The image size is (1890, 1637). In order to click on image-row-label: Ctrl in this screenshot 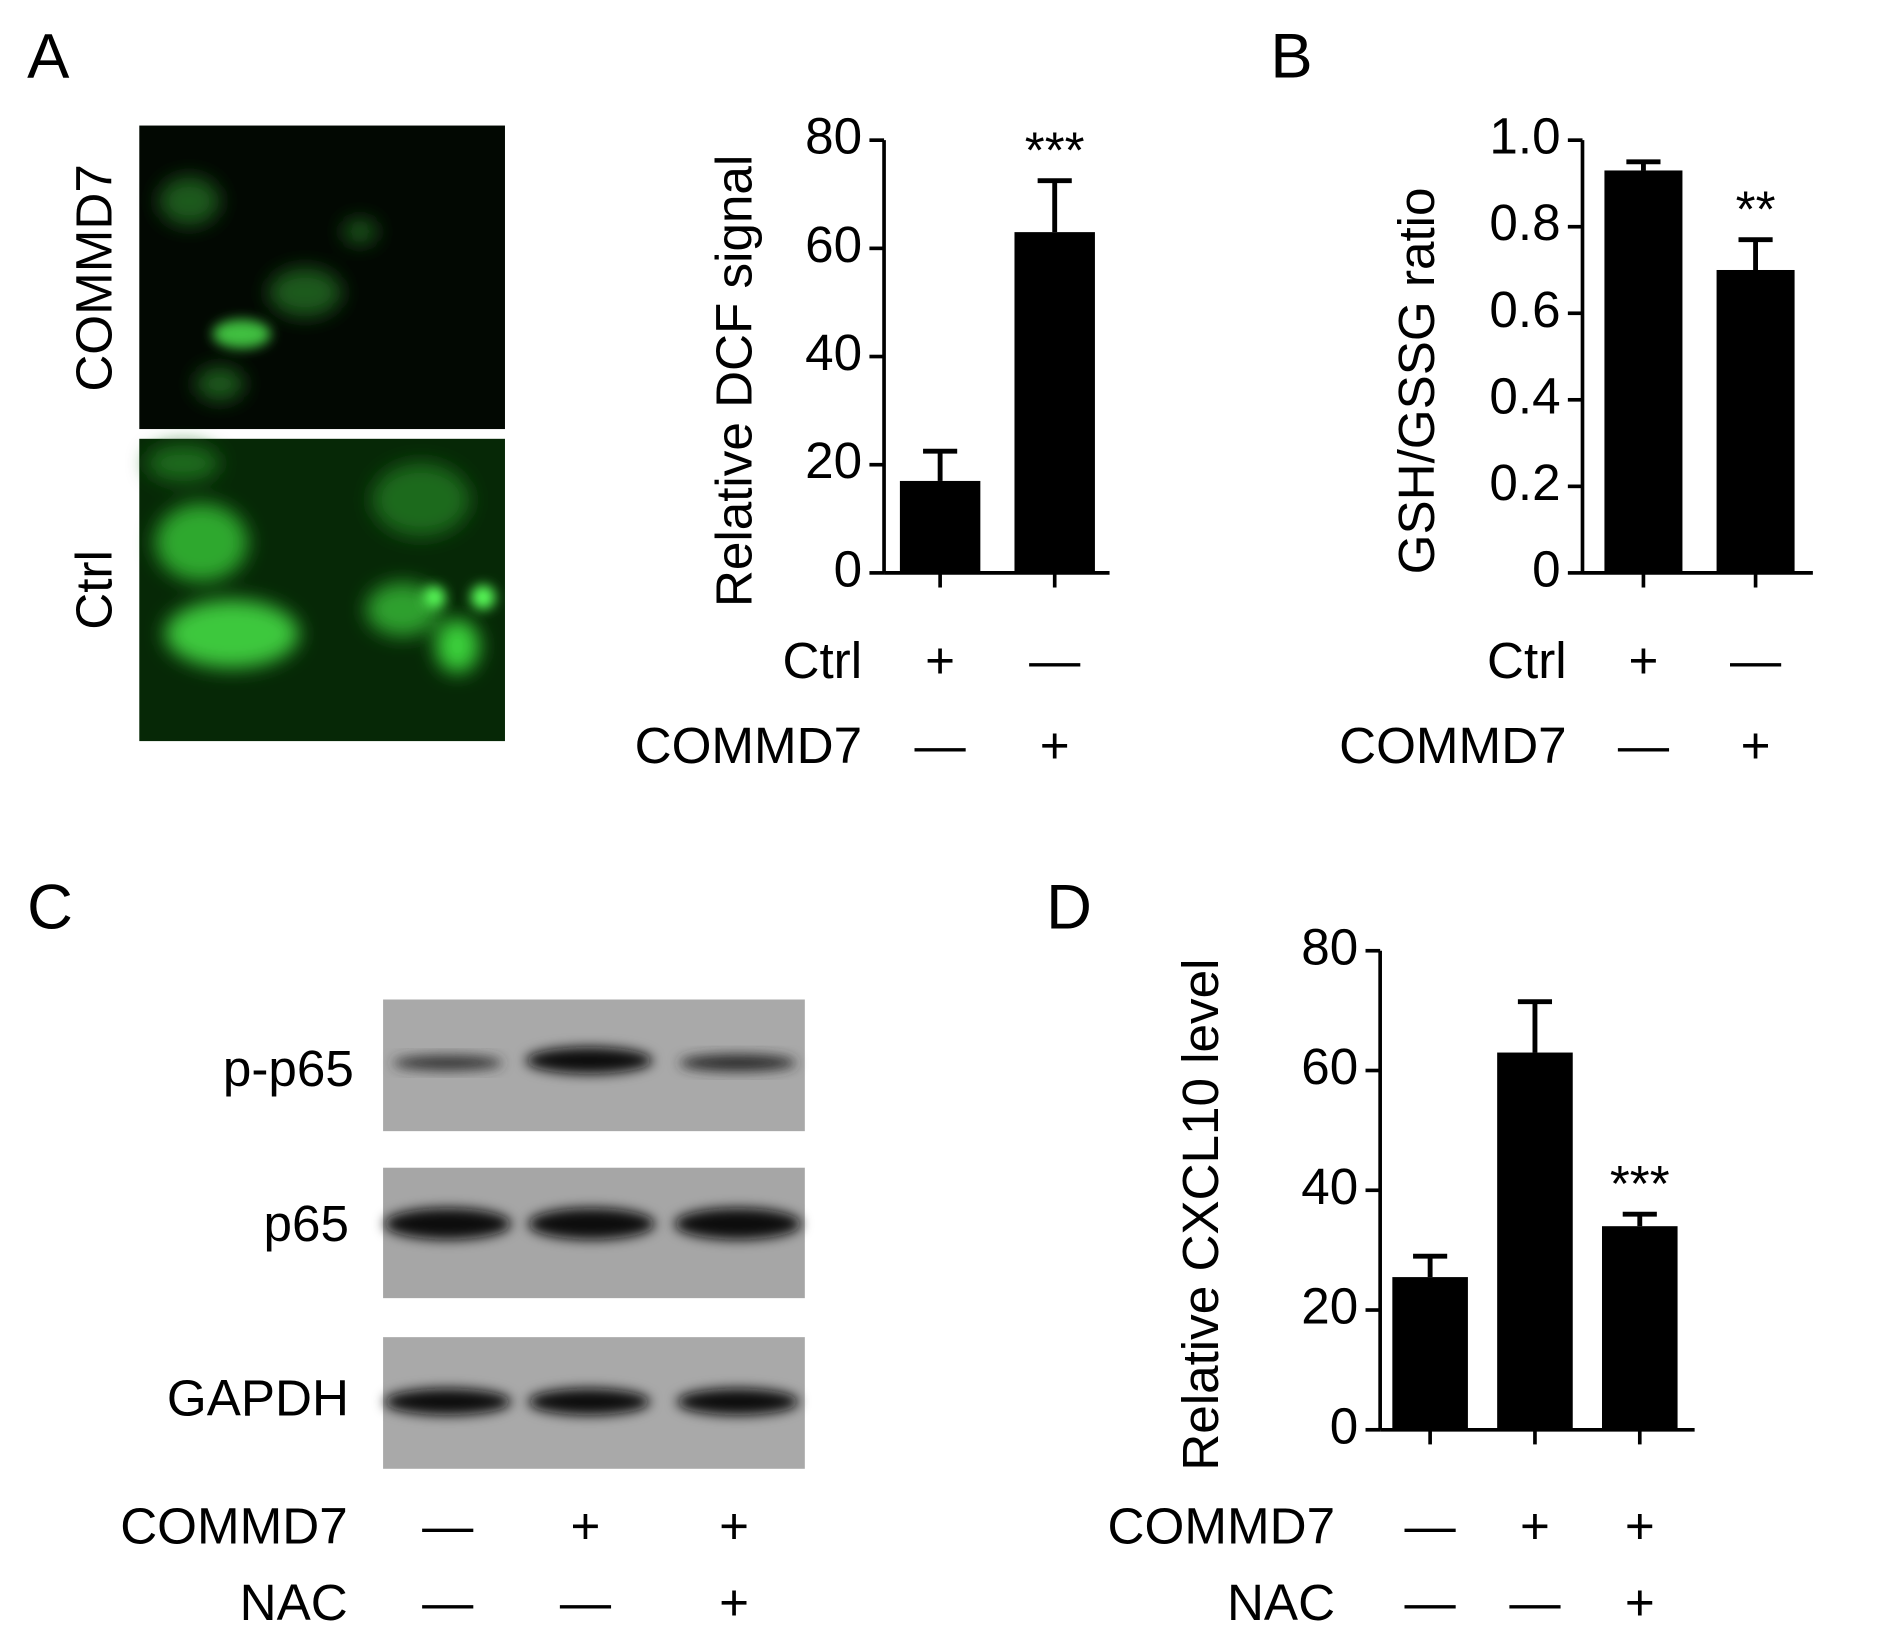, I will do `click(93, 590)`.